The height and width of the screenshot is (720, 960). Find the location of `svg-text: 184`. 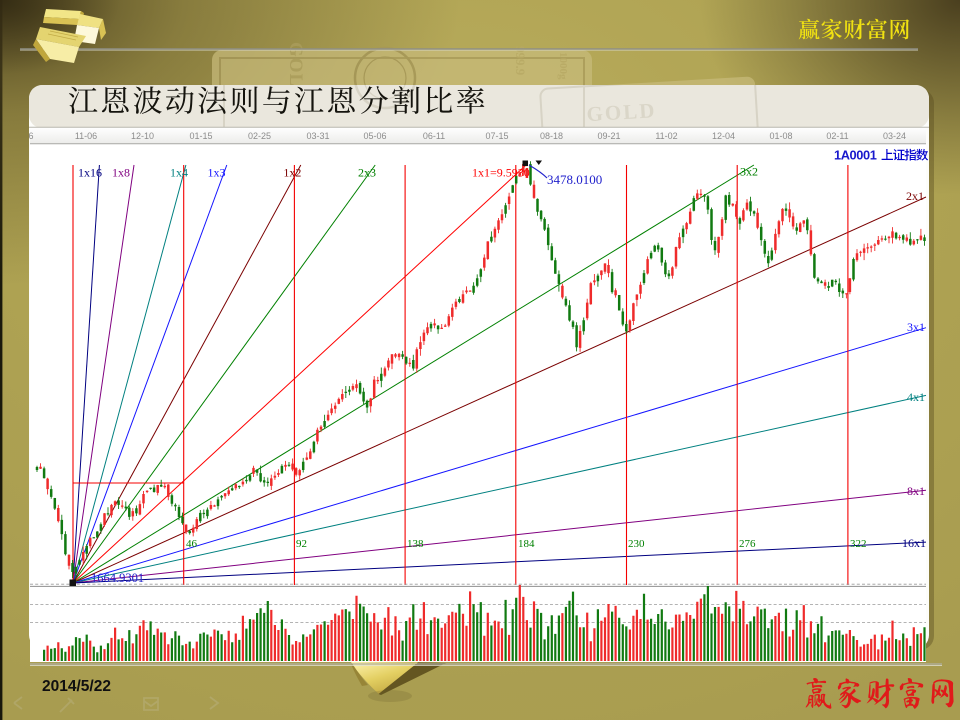

svg-text: 184 is located at coordinates (526, 544).